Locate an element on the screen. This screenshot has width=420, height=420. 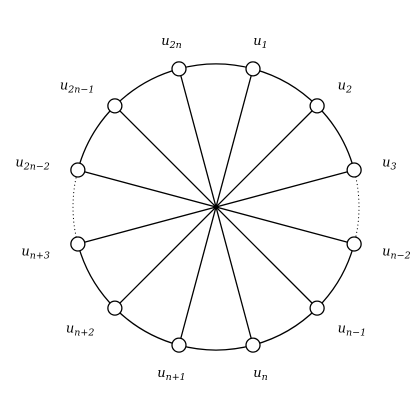
vertex-un+1 is located at coordinates (179, 345).